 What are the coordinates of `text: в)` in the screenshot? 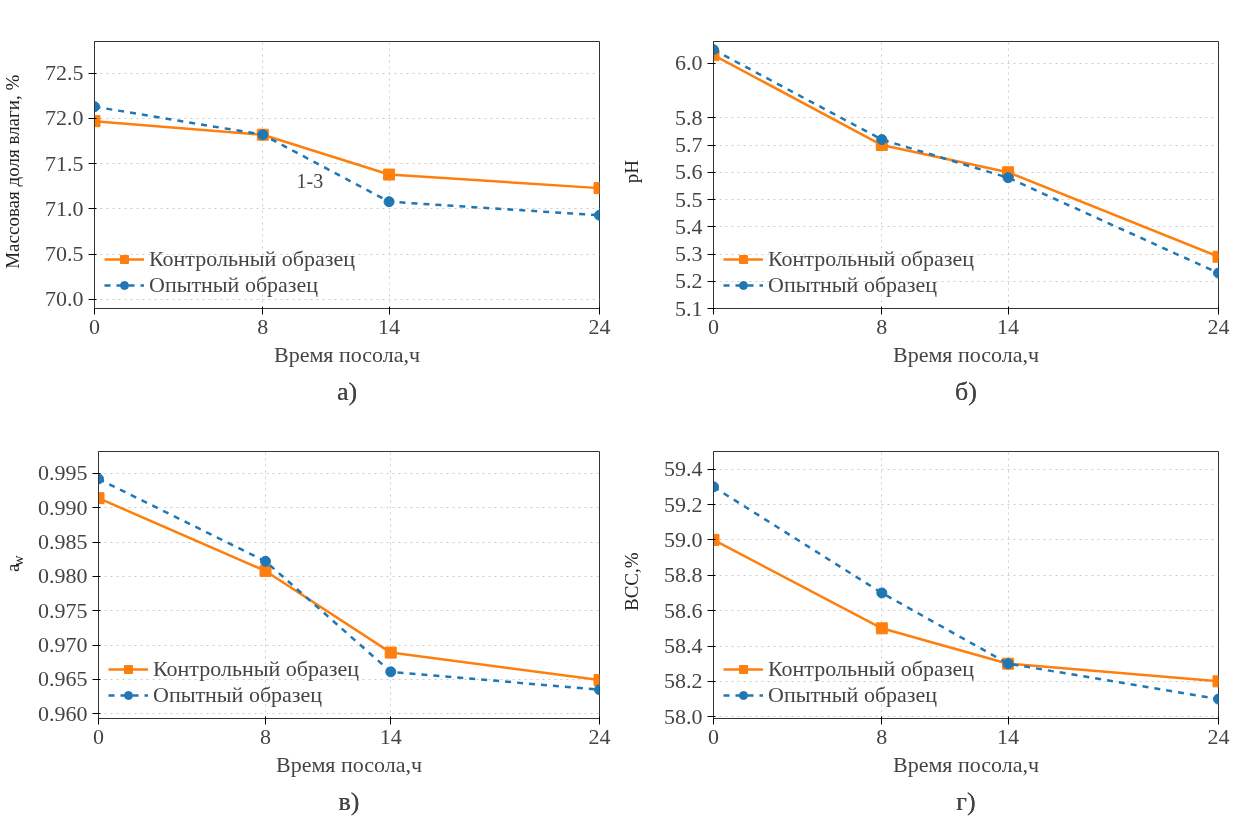 It's located at (349, 801).